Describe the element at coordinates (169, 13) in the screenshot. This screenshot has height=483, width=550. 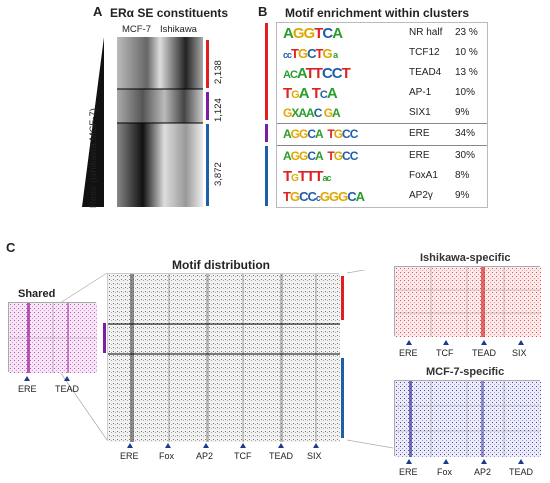
I see `panel-a-title: ERα SE constituents` at that location.